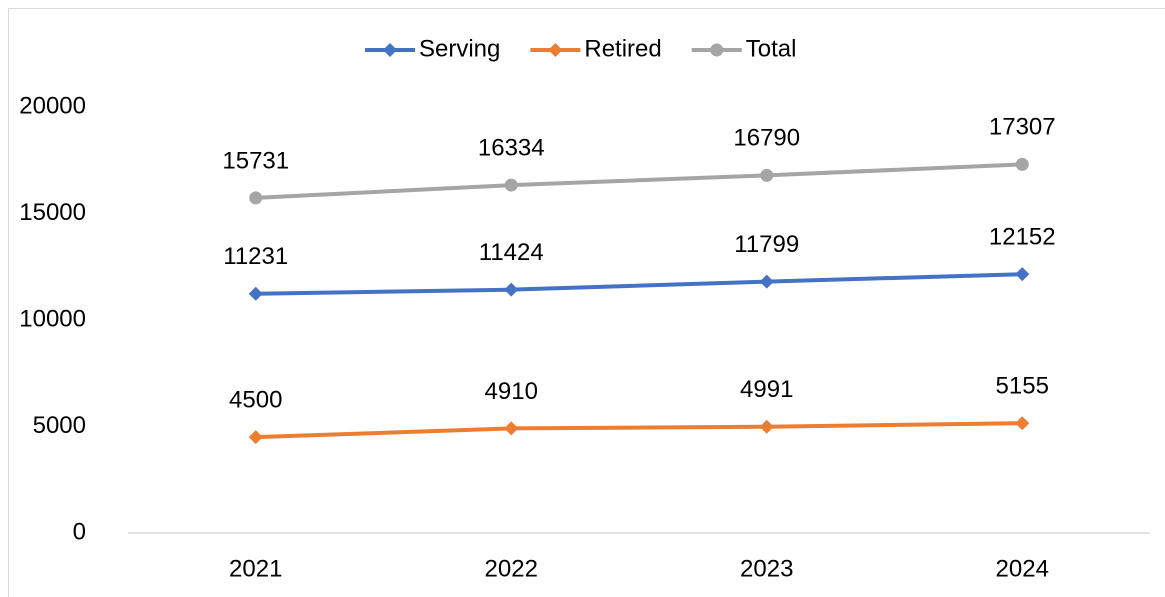 Image resolution: width=1165 pixels, height=597 pixels. Describe the element at coordinates (1022, 568) in the screenshot. I see `x-tick-label: 2024` at that location.